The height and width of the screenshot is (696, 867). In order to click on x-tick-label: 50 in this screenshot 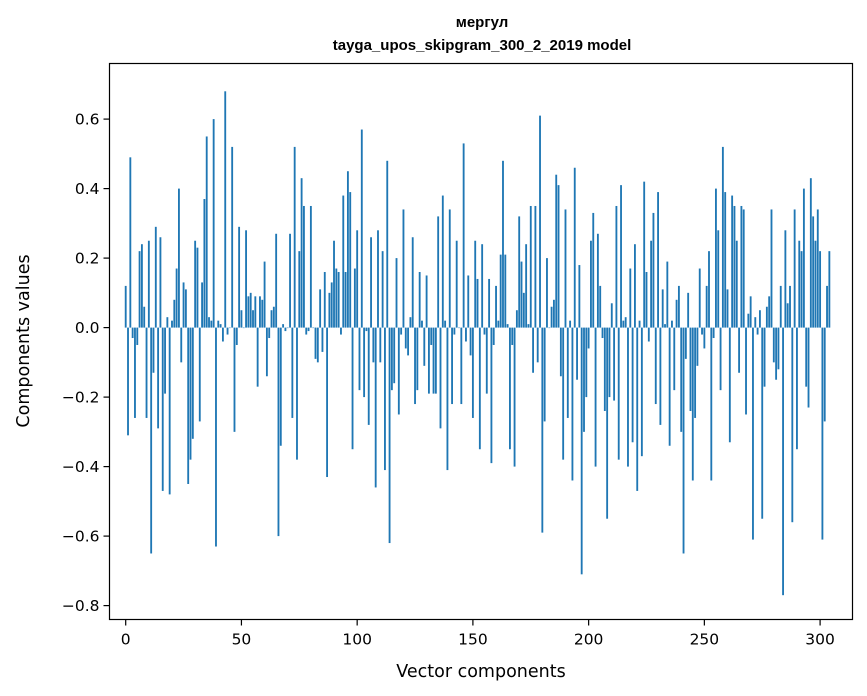, I will do `click(242, 640)`.